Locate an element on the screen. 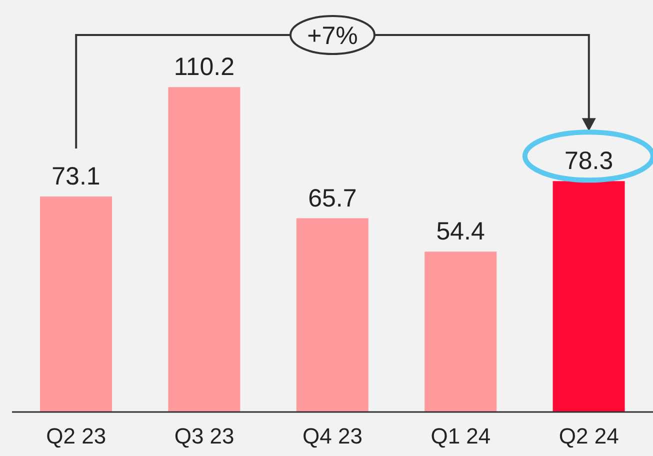  data-label: 110.2 is located at coordinates (204, 67).